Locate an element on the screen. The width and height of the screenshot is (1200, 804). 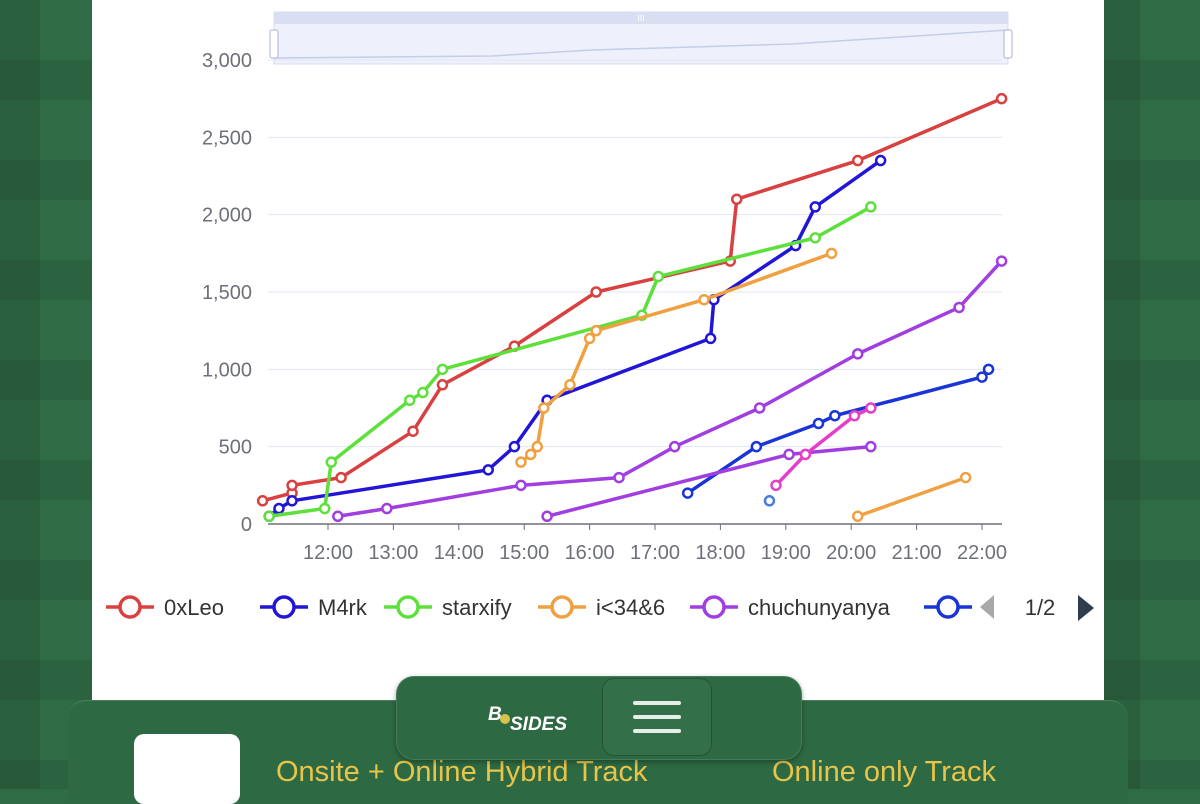
hamburger-menu-button is located at coordinates (657, 717).